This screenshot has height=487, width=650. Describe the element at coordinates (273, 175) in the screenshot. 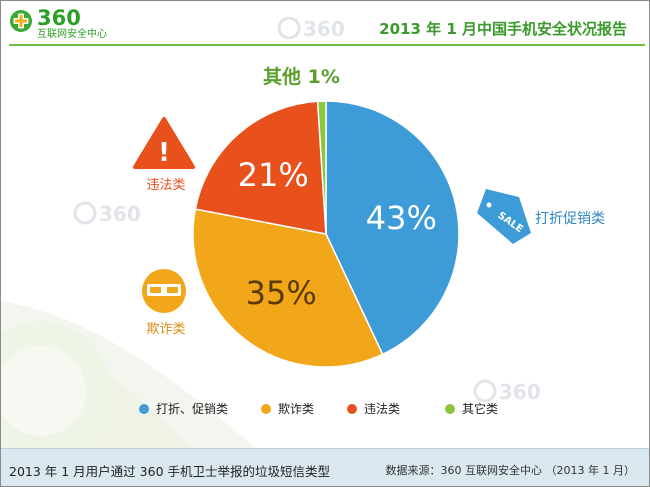

I see `slice-label-illegal: 21%` at that location.